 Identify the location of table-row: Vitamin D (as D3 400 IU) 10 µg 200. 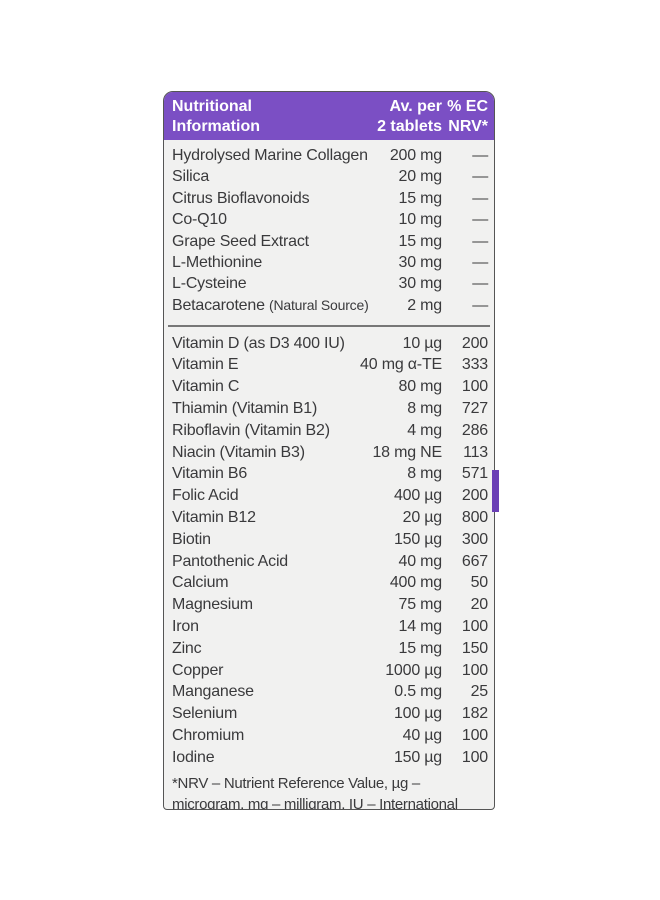
(329, 344).